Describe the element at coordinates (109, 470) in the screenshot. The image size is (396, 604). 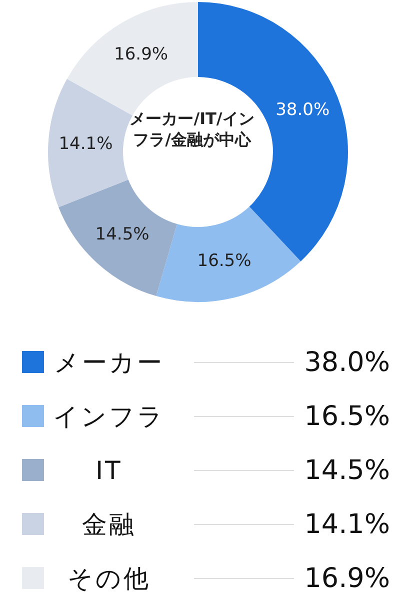
I see `legend-label: IT` at that location.